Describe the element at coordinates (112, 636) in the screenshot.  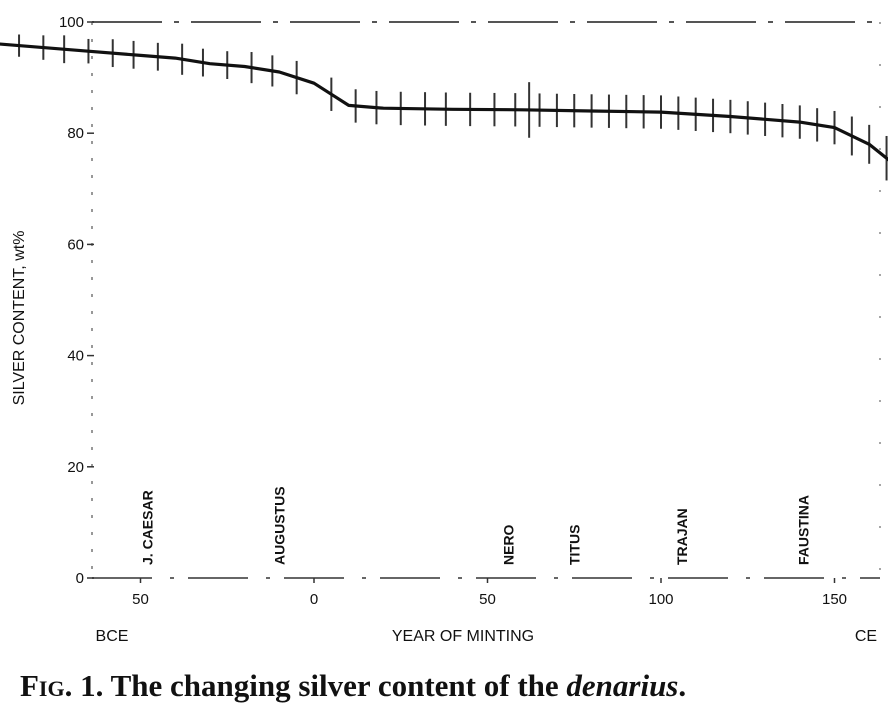
I see `x-axis-bce-label: BCE` at that location.